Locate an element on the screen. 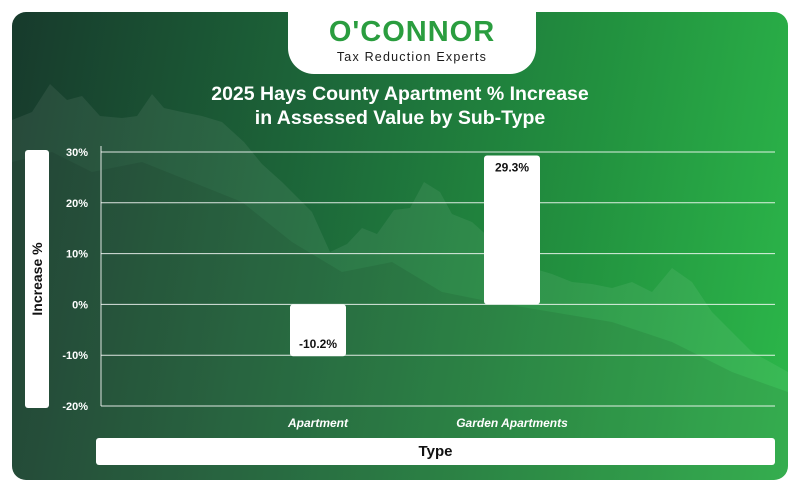 The image size is (800, 492). y-tick-label: -20% is located at coordinates (75, 407).